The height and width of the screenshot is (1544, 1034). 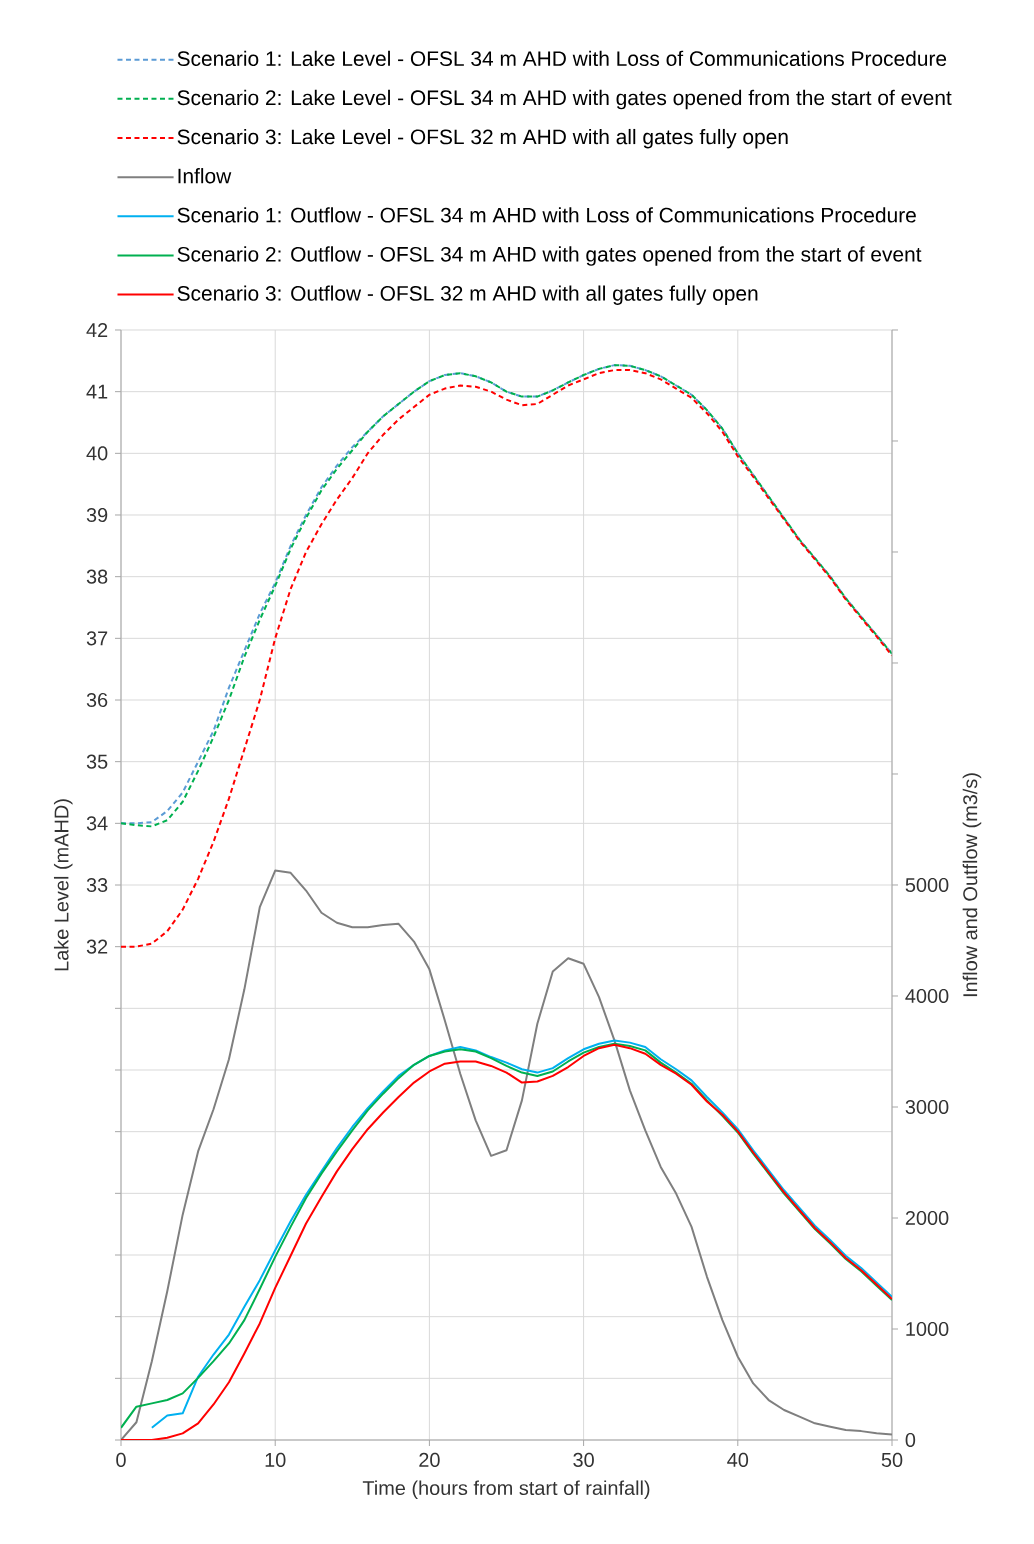 I want to click on y2-tick-label: 0, so click(x=910, y=1440).